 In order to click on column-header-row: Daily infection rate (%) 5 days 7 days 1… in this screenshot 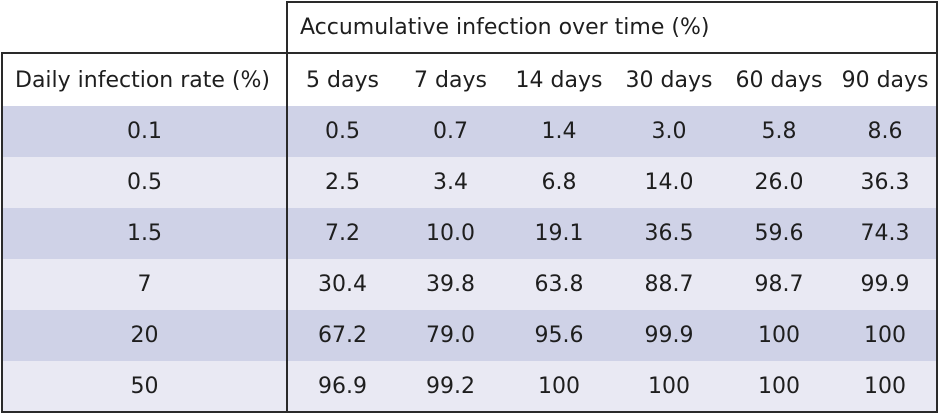, I will do `click(470, 79)`.